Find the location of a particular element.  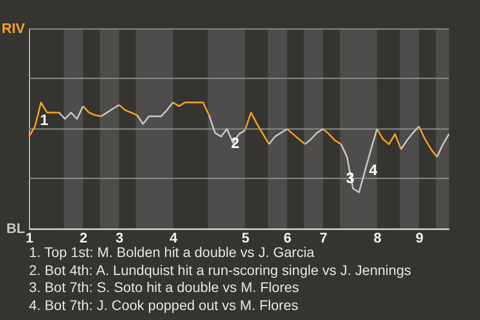

text: 3. Bot 7th: S. Soto hit a double vs M. Flores is located at coordinates (164, 287).